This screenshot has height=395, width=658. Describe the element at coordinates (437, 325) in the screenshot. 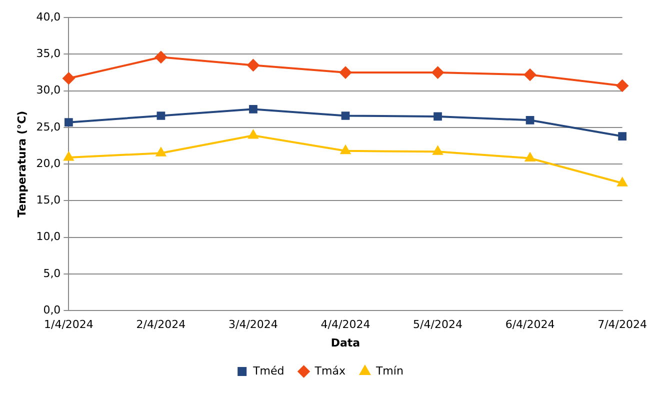

I see `x-tick-label: 5/4/2024` at that location.